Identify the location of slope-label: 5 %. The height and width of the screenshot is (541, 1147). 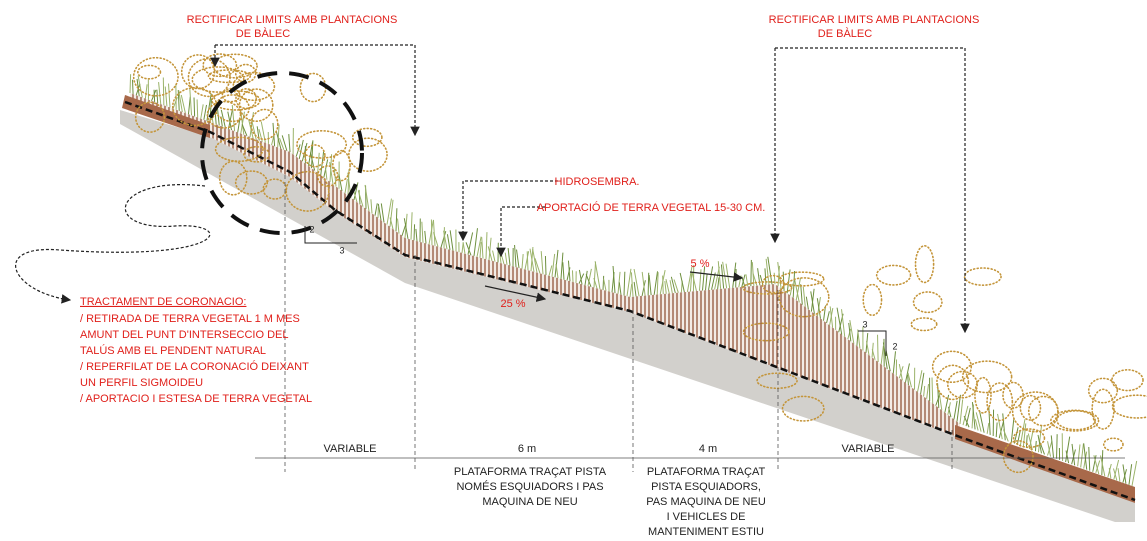
(700, 264).